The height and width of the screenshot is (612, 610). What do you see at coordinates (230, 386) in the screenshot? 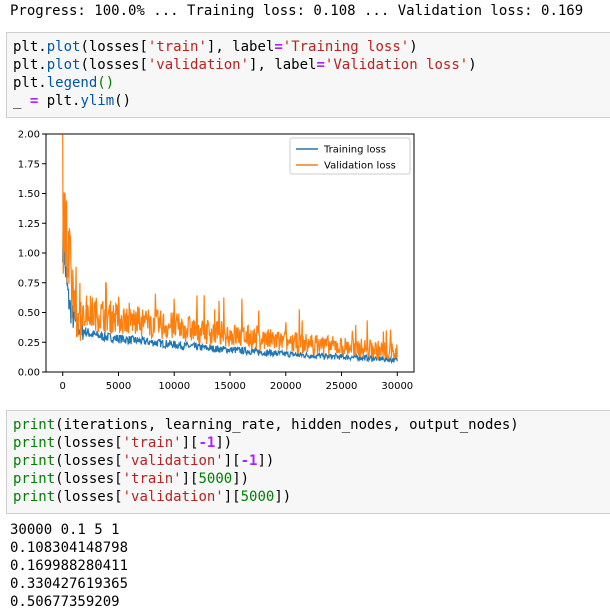
I see `x-tick-label: 15000` at bounding box center [230, 386].